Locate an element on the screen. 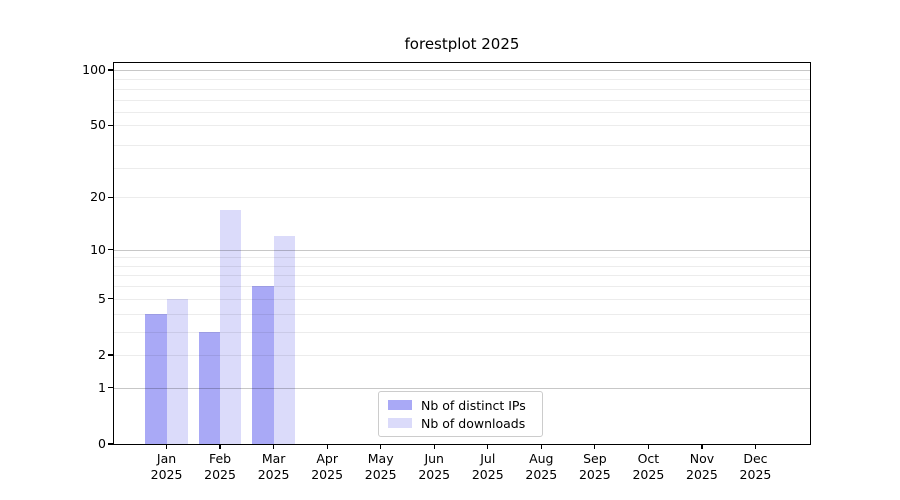 The image size is (900, 500). x-tick-label: Apr 2025 is located at coordinates (327, 466).